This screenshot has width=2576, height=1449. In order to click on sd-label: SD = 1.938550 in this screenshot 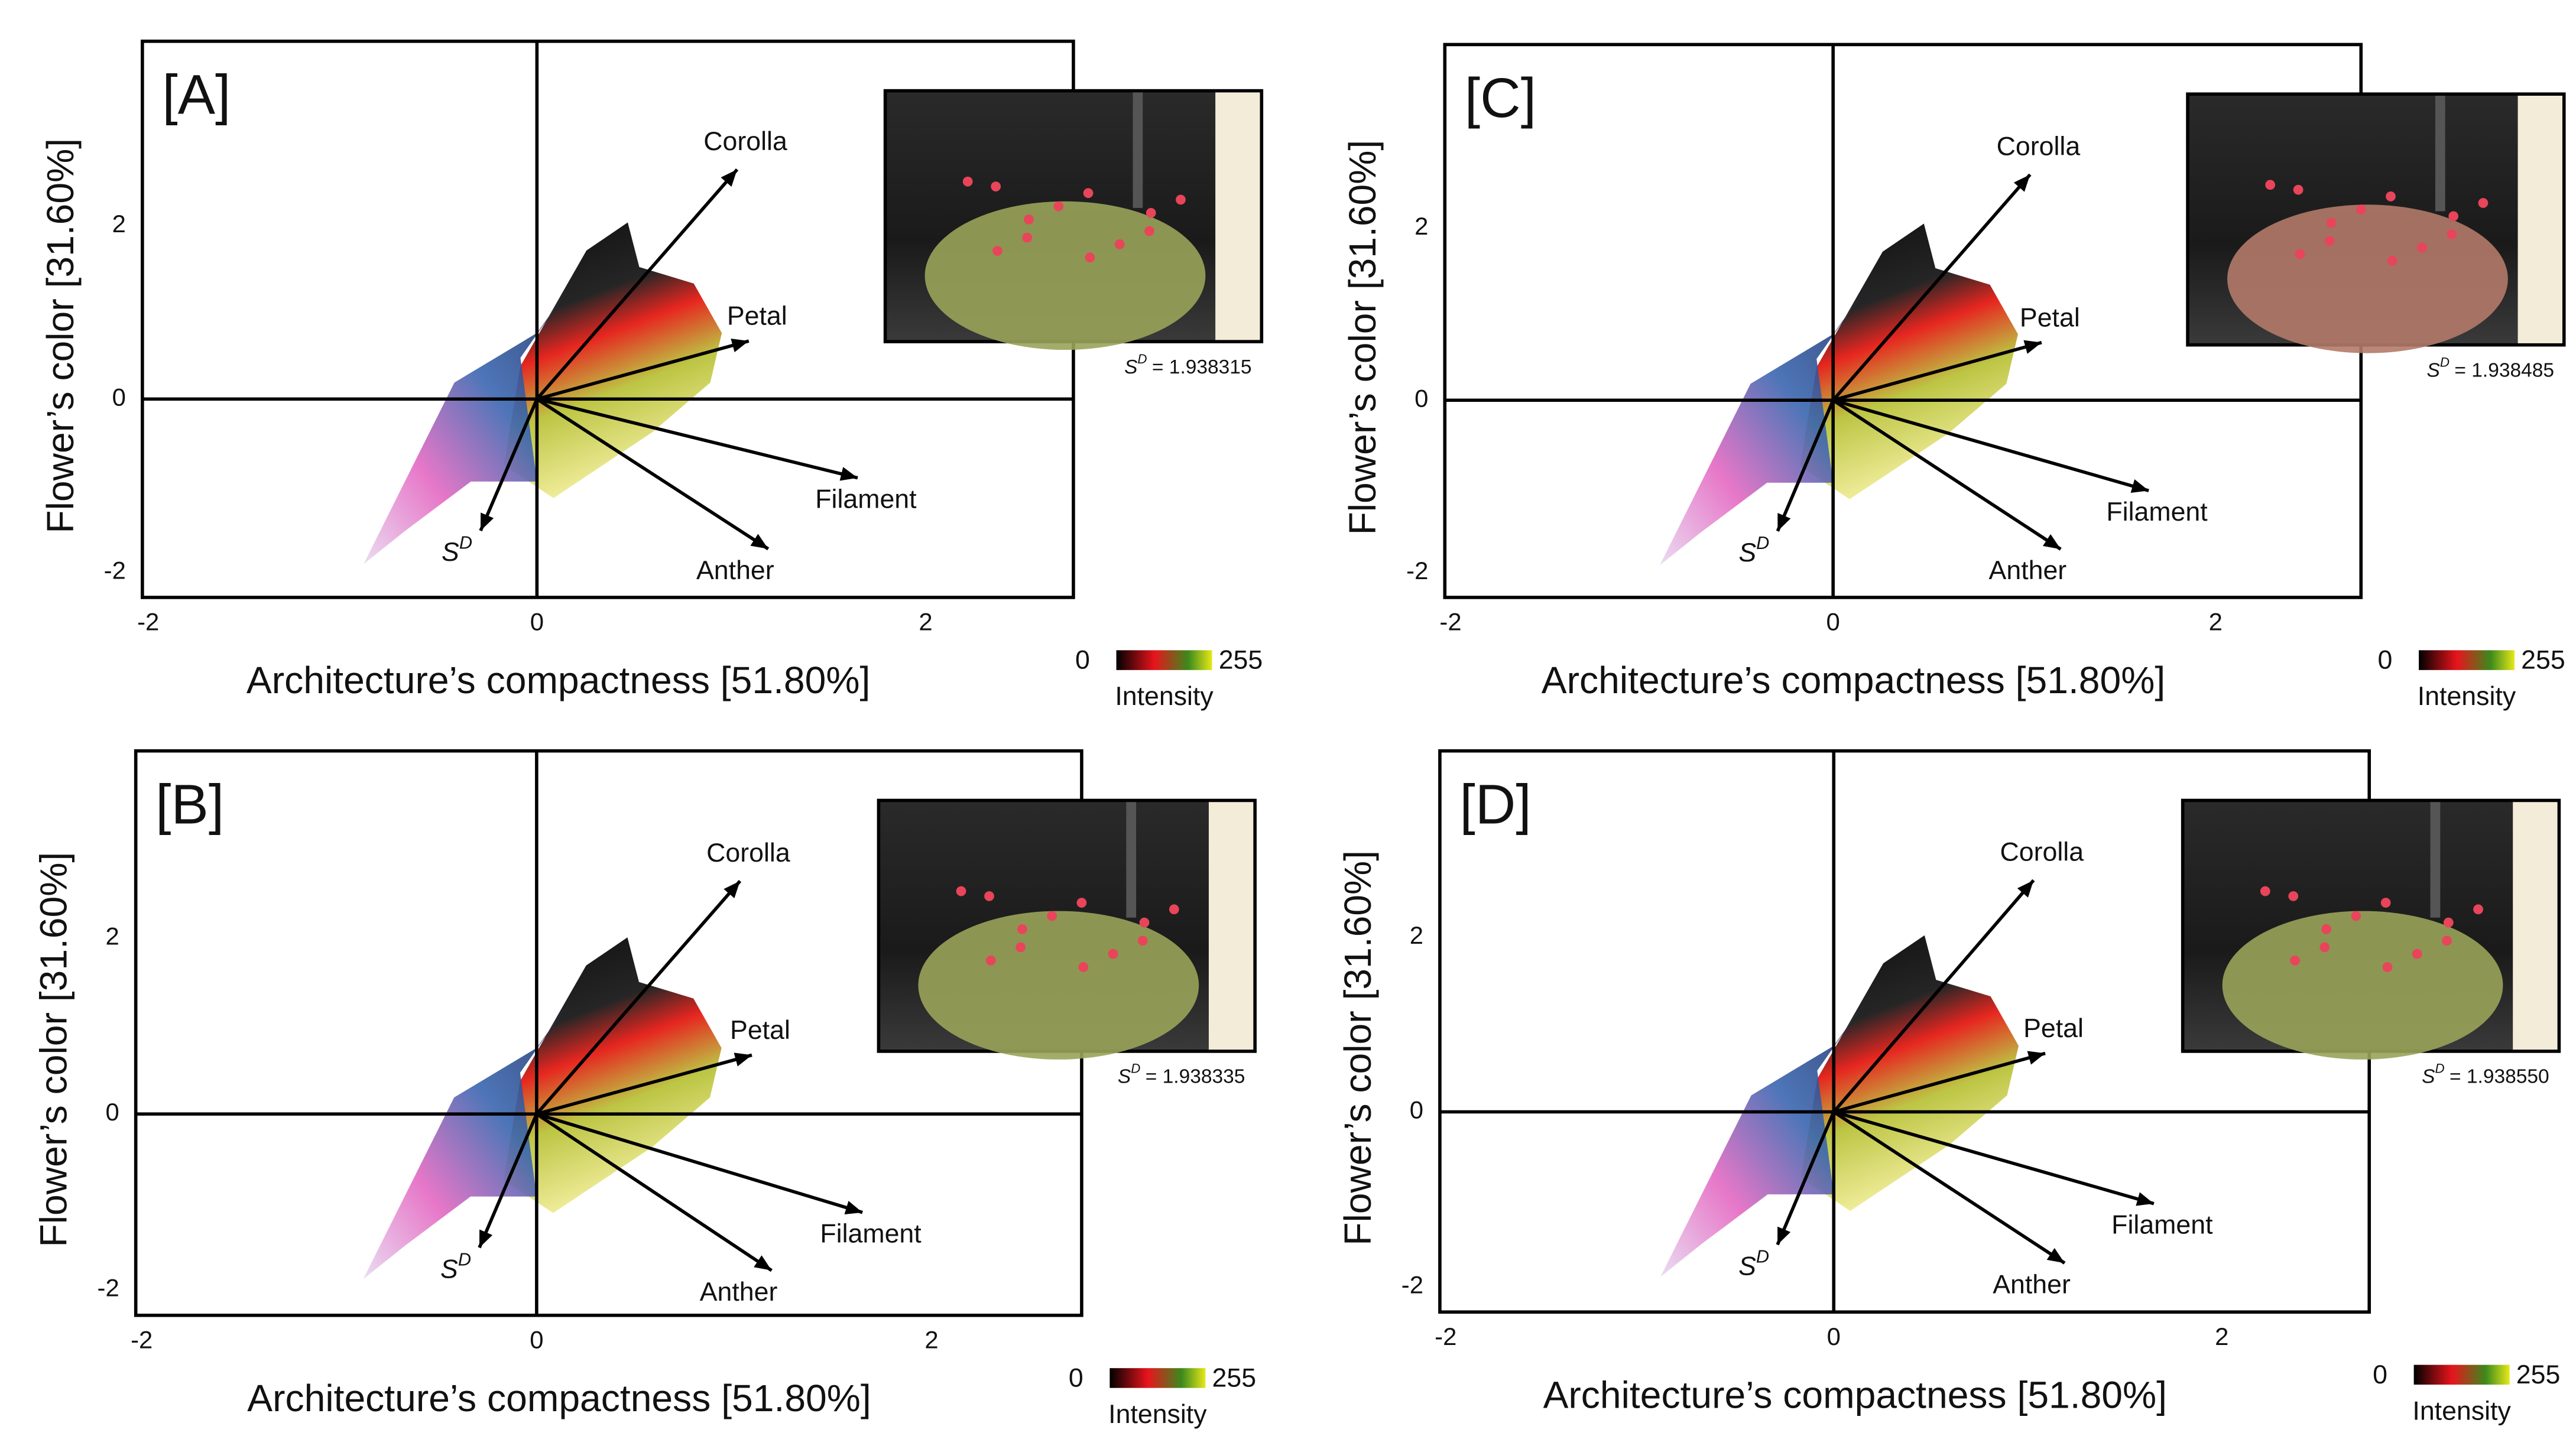, I will do `click(2485, 1075)`.